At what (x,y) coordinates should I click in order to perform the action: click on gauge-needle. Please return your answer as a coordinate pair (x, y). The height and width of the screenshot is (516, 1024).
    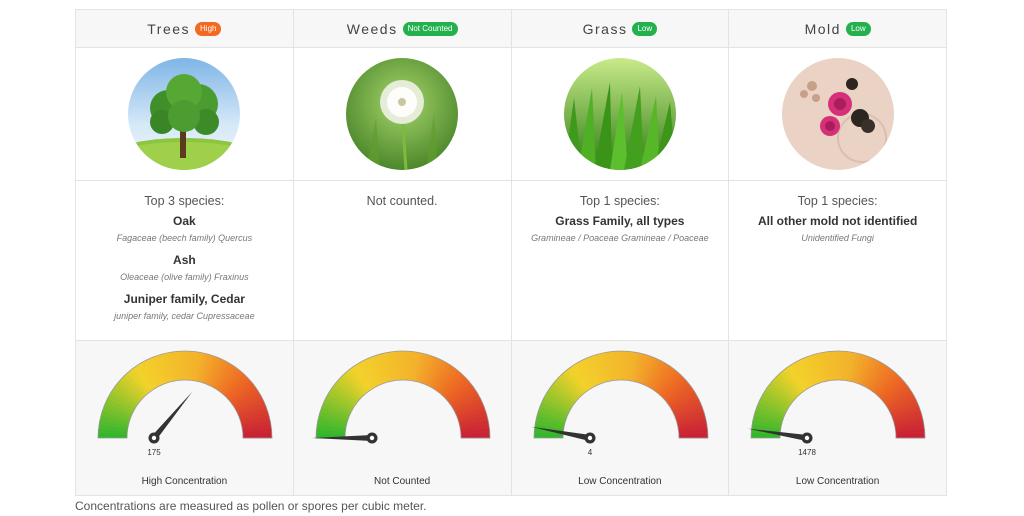
    Looking at the image, I should click on (172, 415).